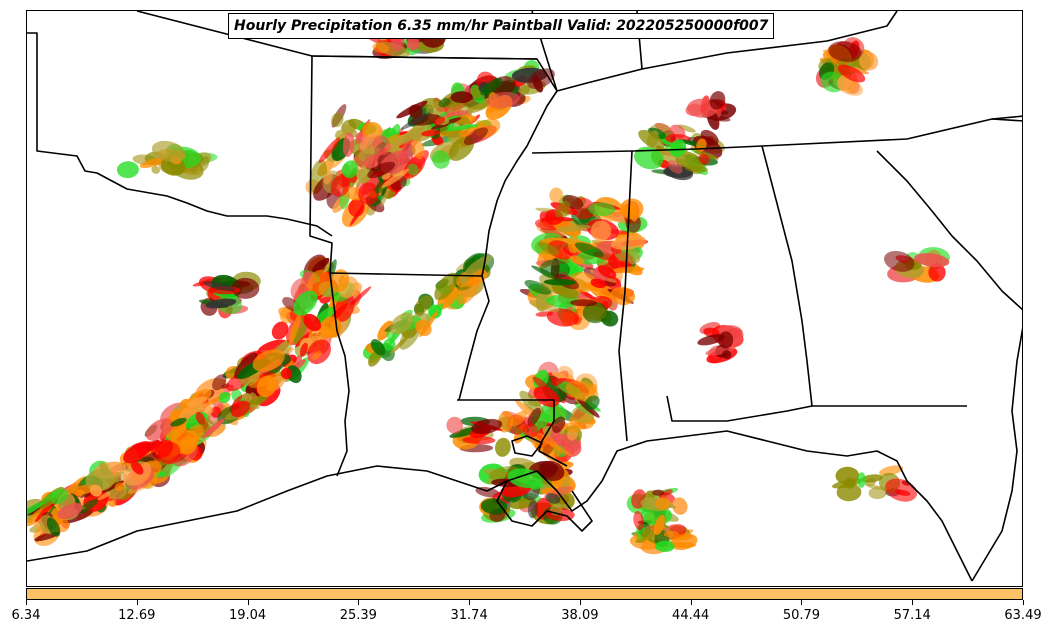 The height and width of the screenshot is (633, 1053). Describe the element at coordinates (469, 615) in the screenshot. I see `colorbar-tick-label: 31.74` at that location.